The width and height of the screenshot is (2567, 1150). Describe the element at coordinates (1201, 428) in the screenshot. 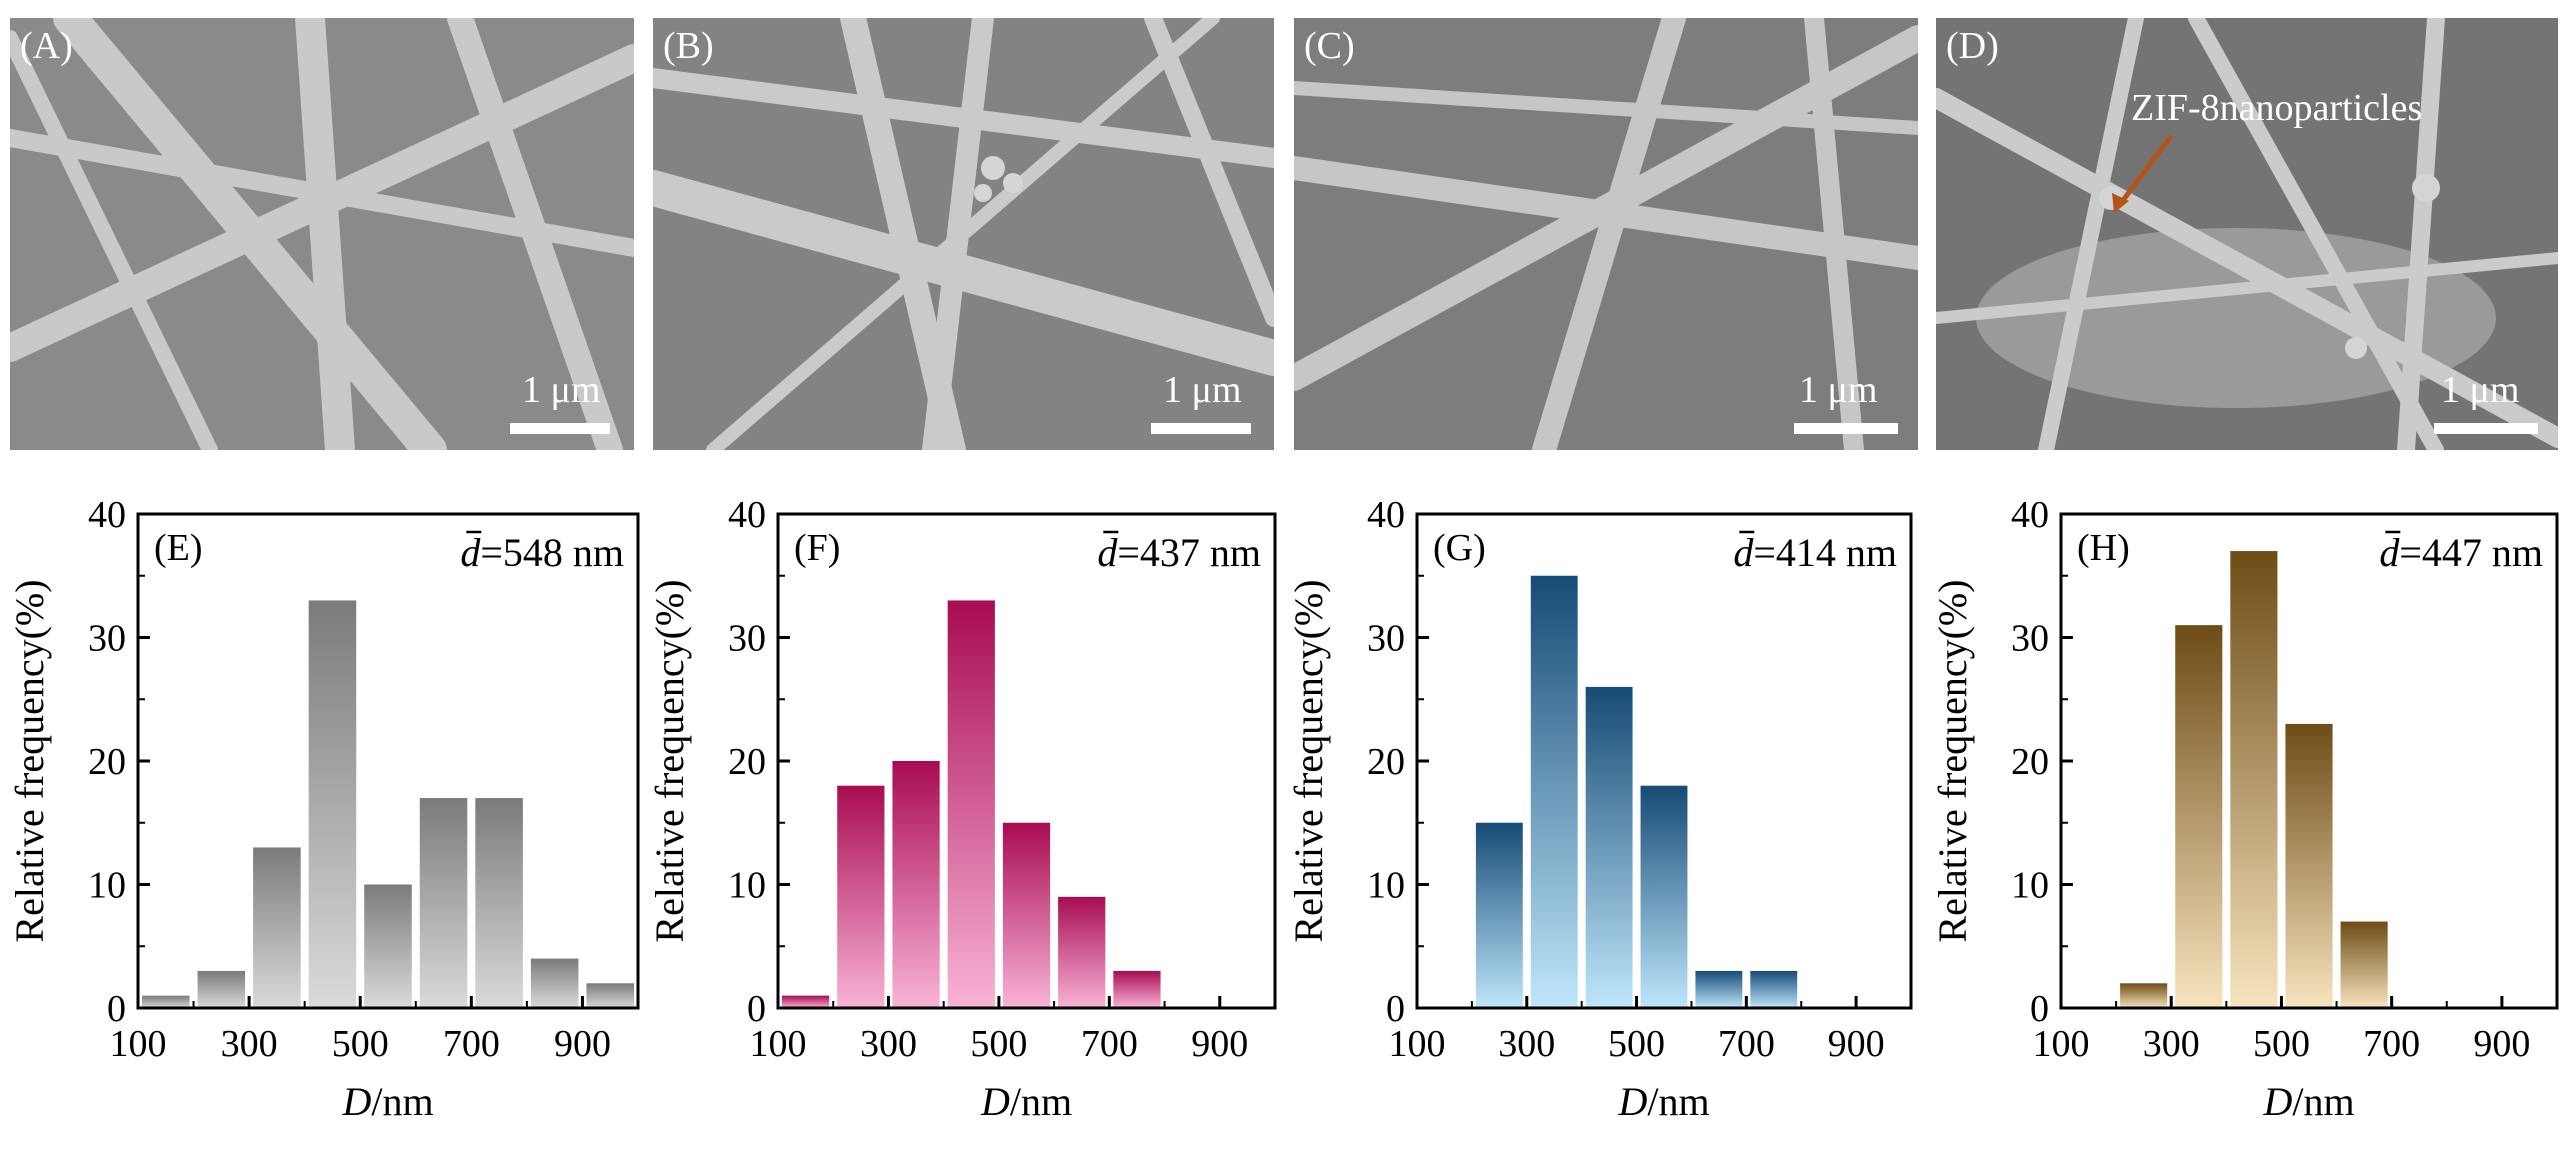

I see `scale-bar-b` at that location.